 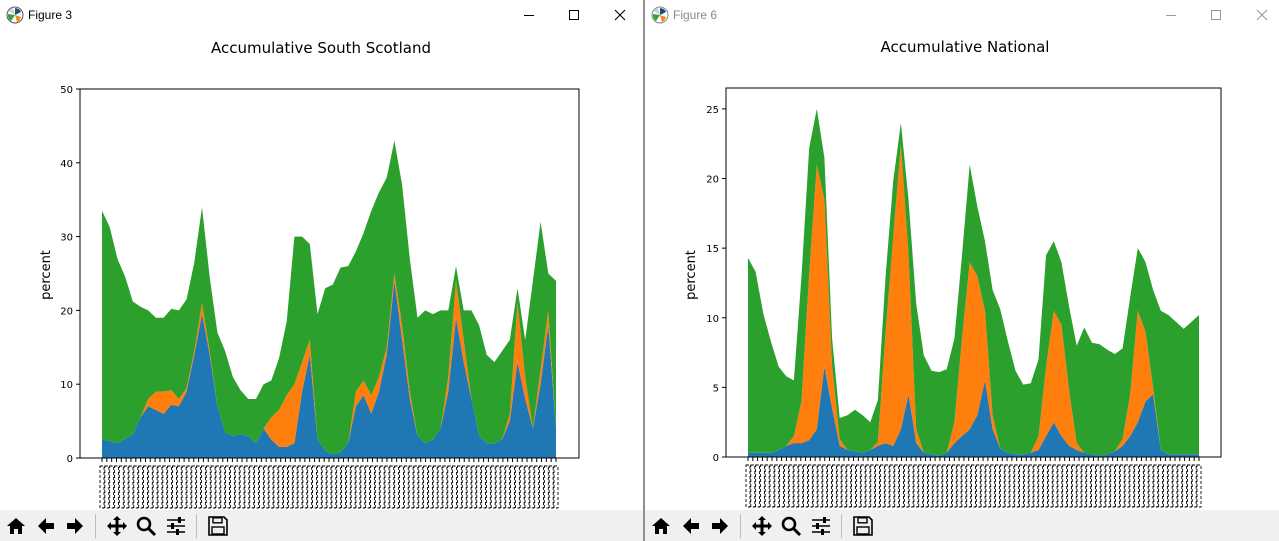 I want to click on home-icon, so click(x=661, y=526).